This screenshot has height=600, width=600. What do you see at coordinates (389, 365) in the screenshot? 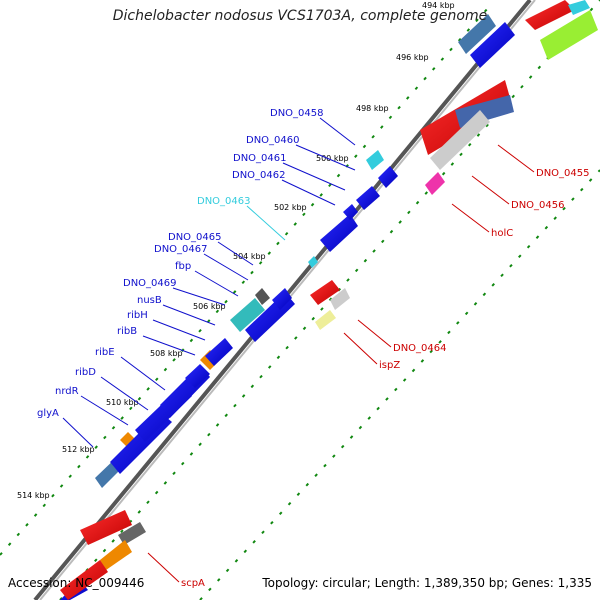
I see `gene-label-ispZ: ispZ` at bounding box center [389, 365].